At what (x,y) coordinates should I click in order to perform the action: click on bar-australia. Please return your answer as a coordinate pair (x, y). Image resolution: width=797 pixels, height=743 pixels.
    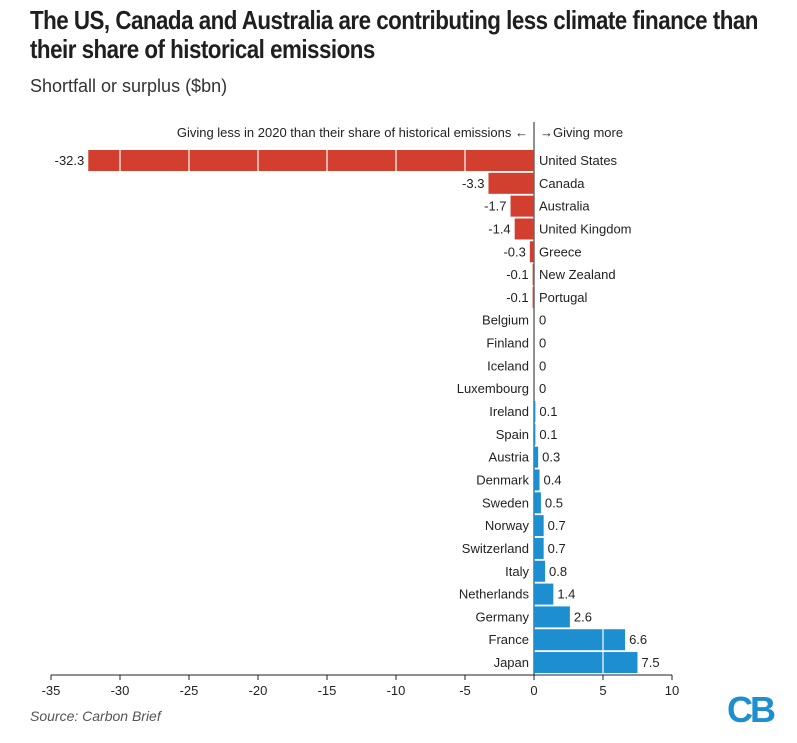
    Looking at the image, I should click on (522, 206).